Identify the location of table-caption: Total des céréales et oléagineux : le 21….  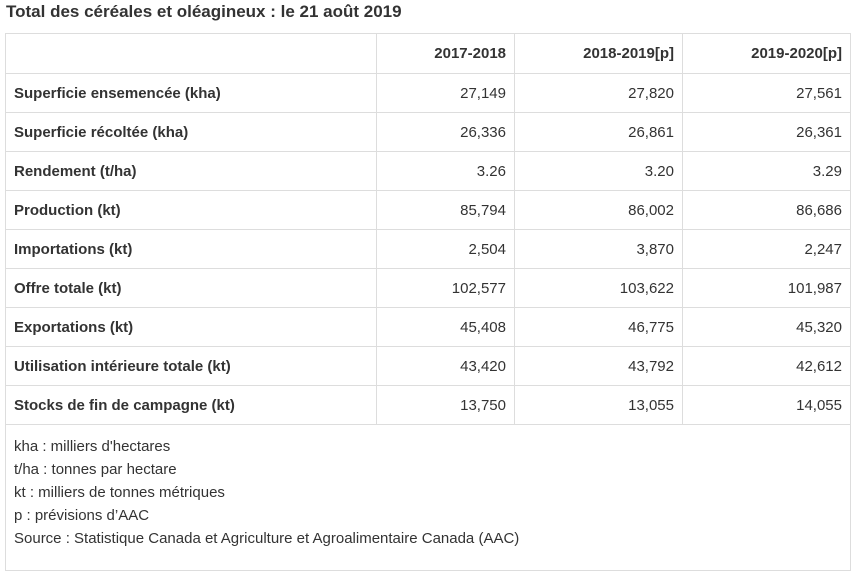
(204, 11).